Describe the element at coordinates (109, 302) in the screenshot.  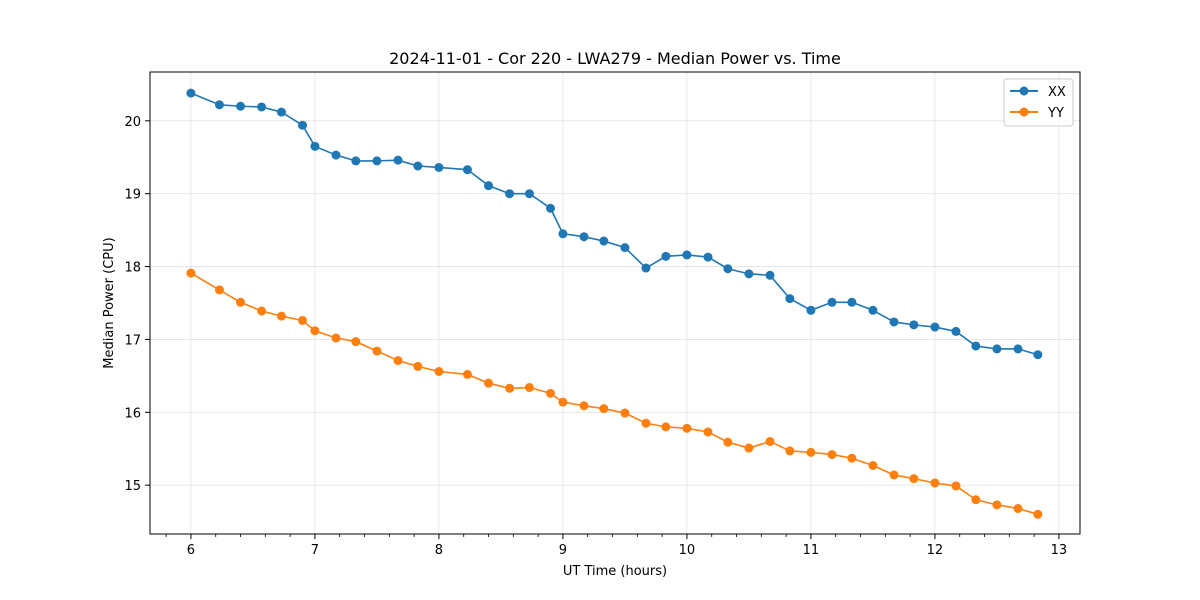
I see `y-axis-label: Median Power (CPU)` at that location.